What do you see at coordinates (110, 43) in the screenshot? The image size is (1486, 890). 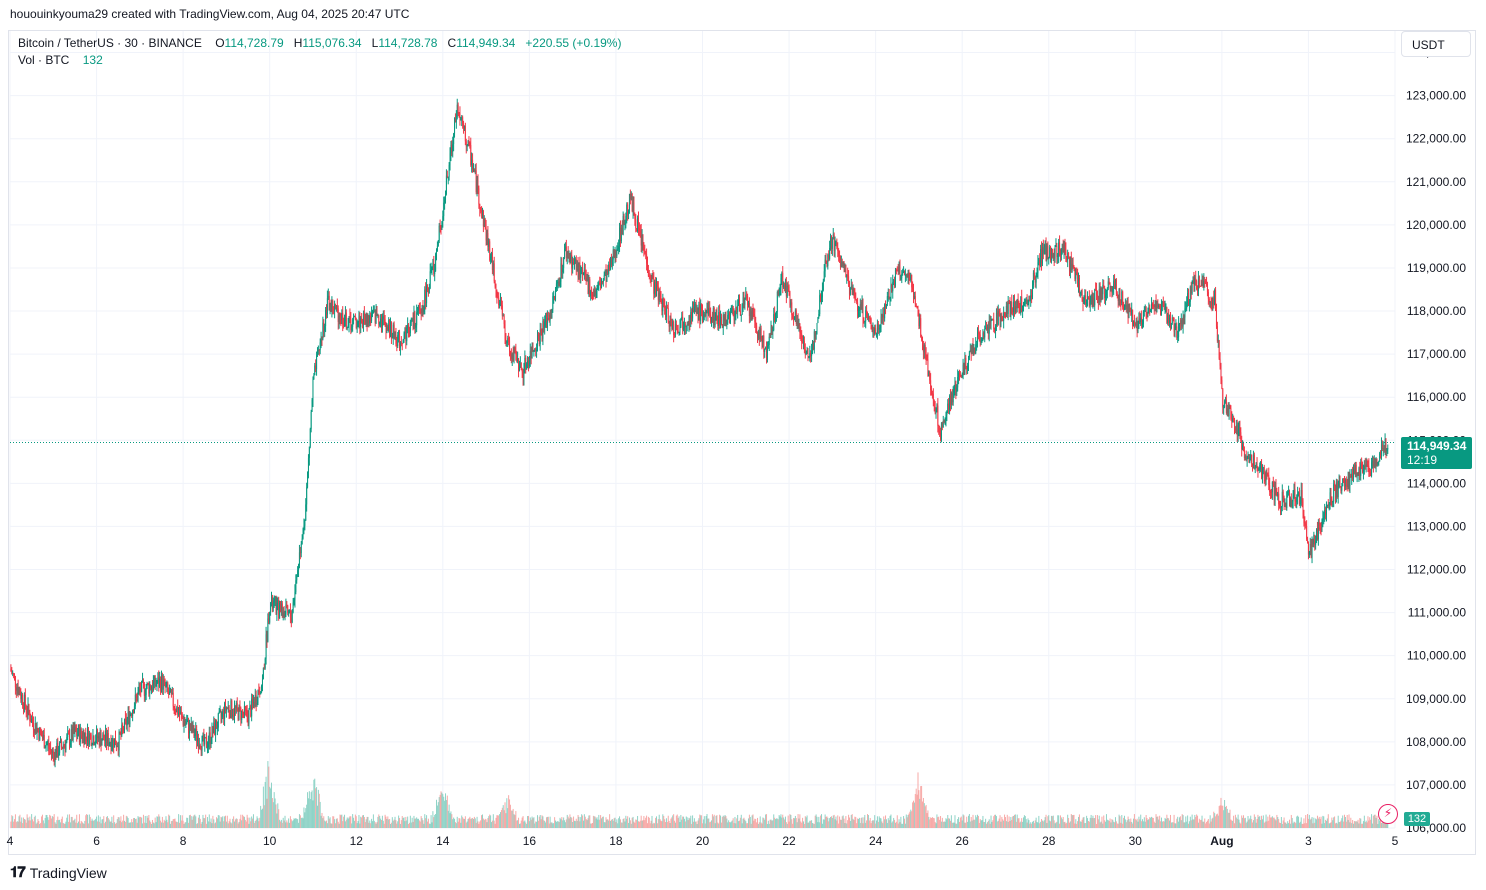 I see `symbol-label: Bitcoin / TetherUS · 30 · BINANCE` at bounding box center [110, 43].